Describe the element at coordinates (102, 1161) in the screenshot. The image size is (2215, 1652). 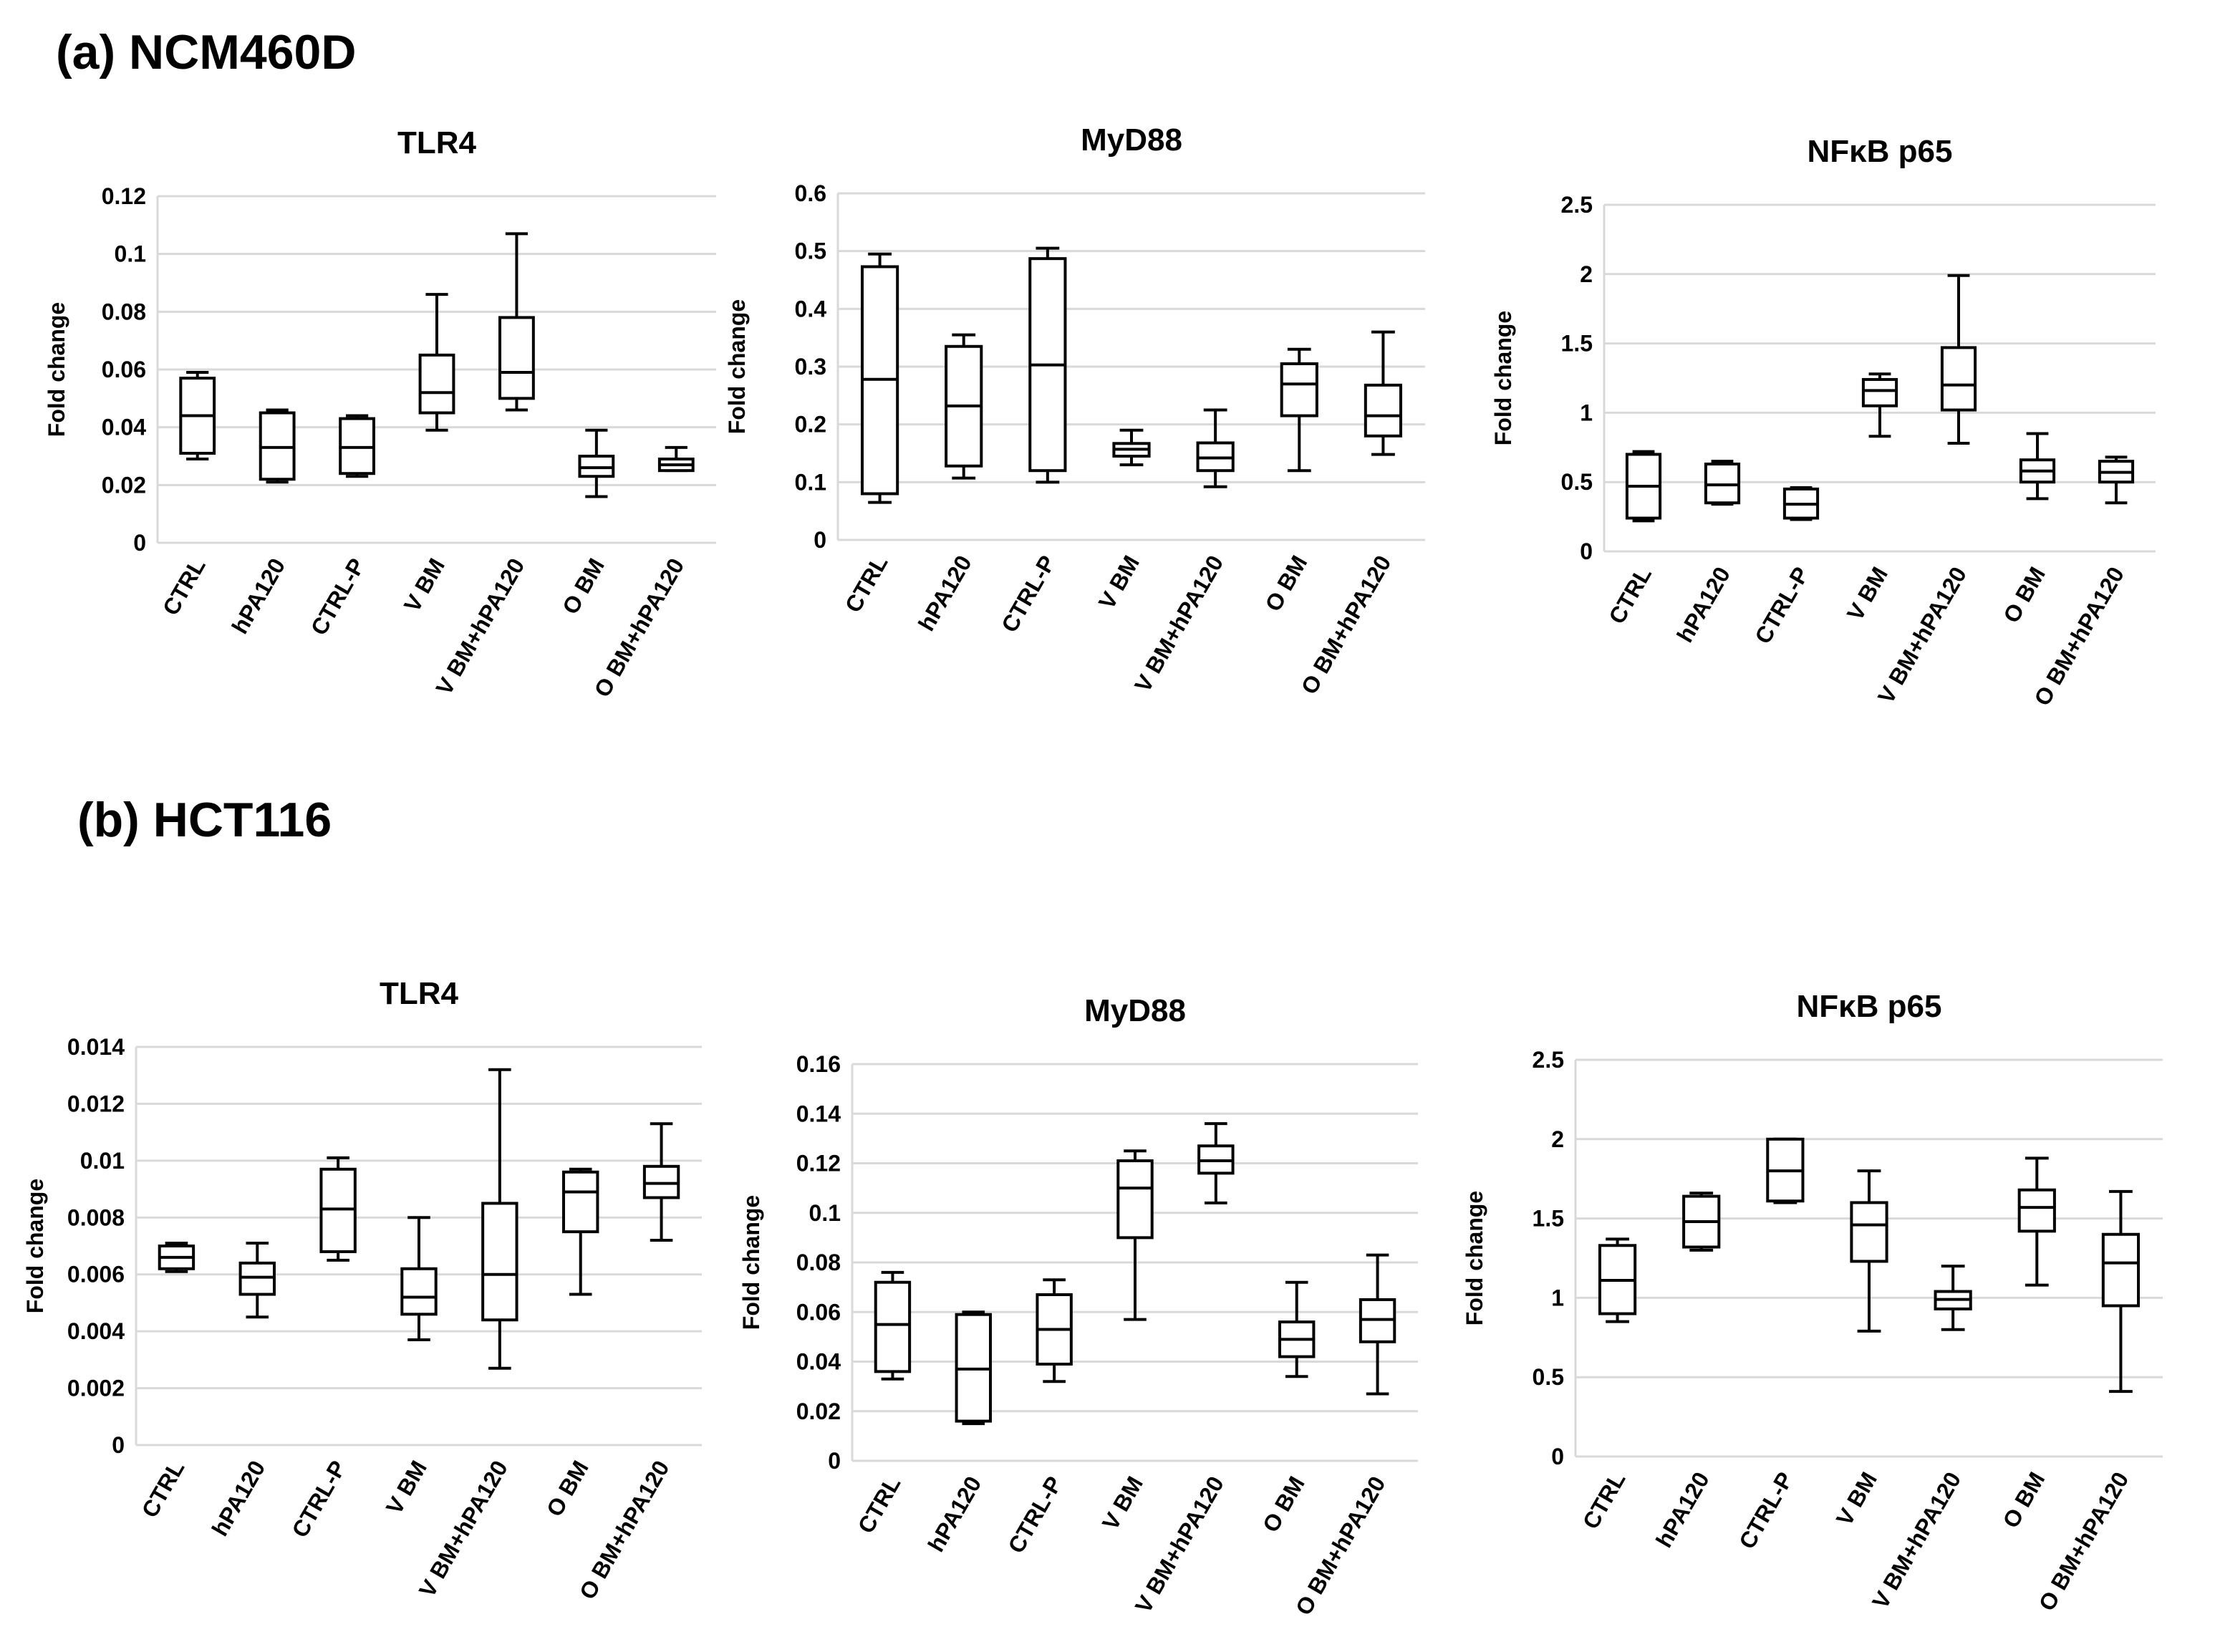
I see `y-tick-label: 0.01` at that location.